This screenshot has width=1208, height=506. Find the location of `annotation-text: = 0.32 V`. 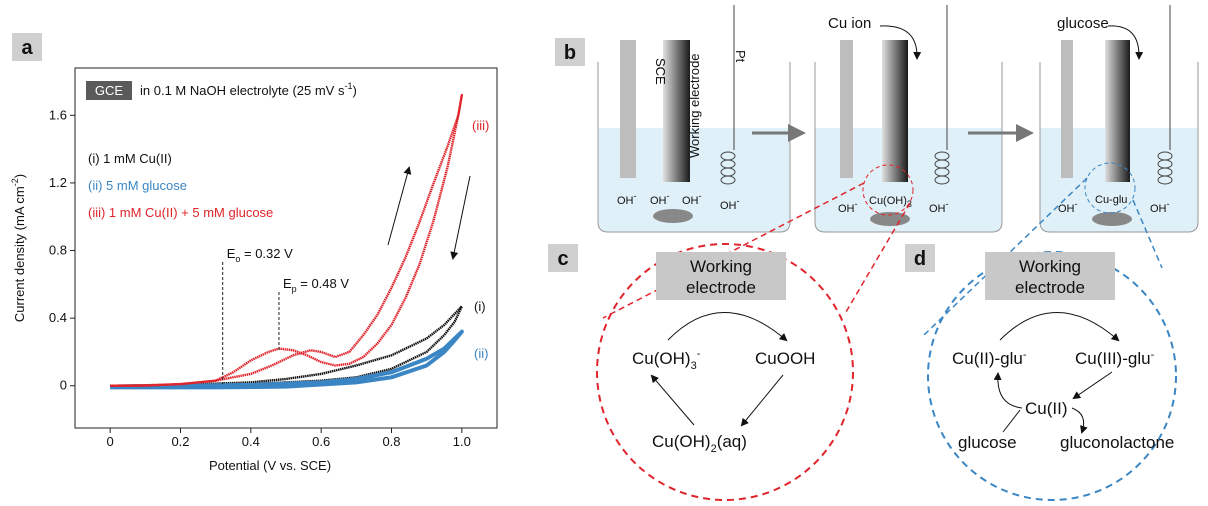

annotation-text: = 0.32 V is located at coordinates (266, 253).